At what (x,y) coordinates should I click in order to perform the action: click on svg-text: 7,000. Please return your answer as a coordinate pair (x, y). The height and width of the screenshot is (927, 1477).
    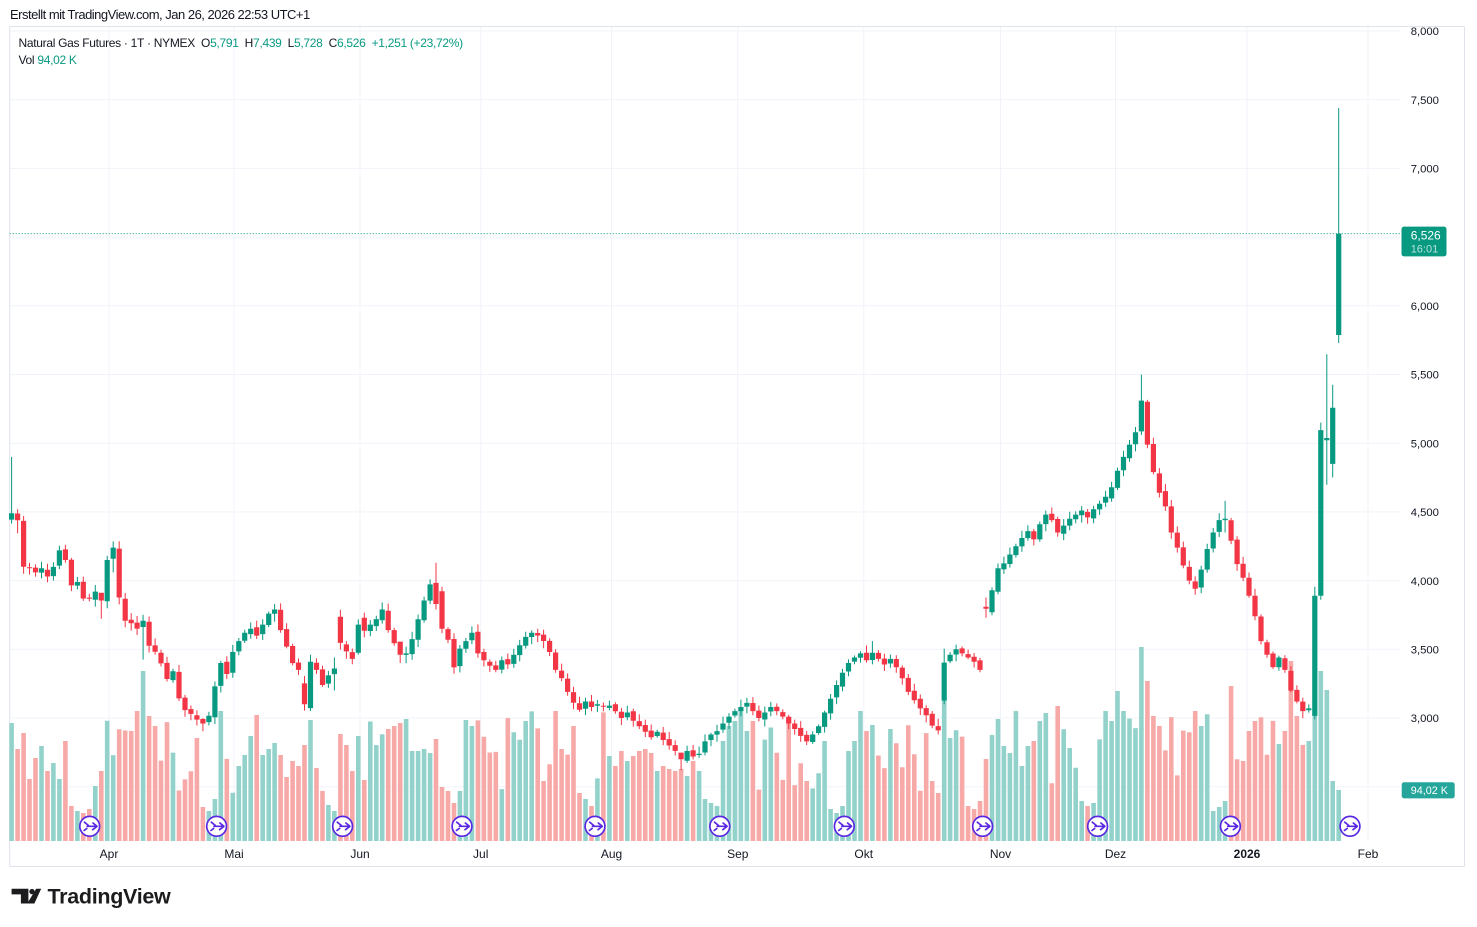
    Looking at the image, I should click on (1425, 170).